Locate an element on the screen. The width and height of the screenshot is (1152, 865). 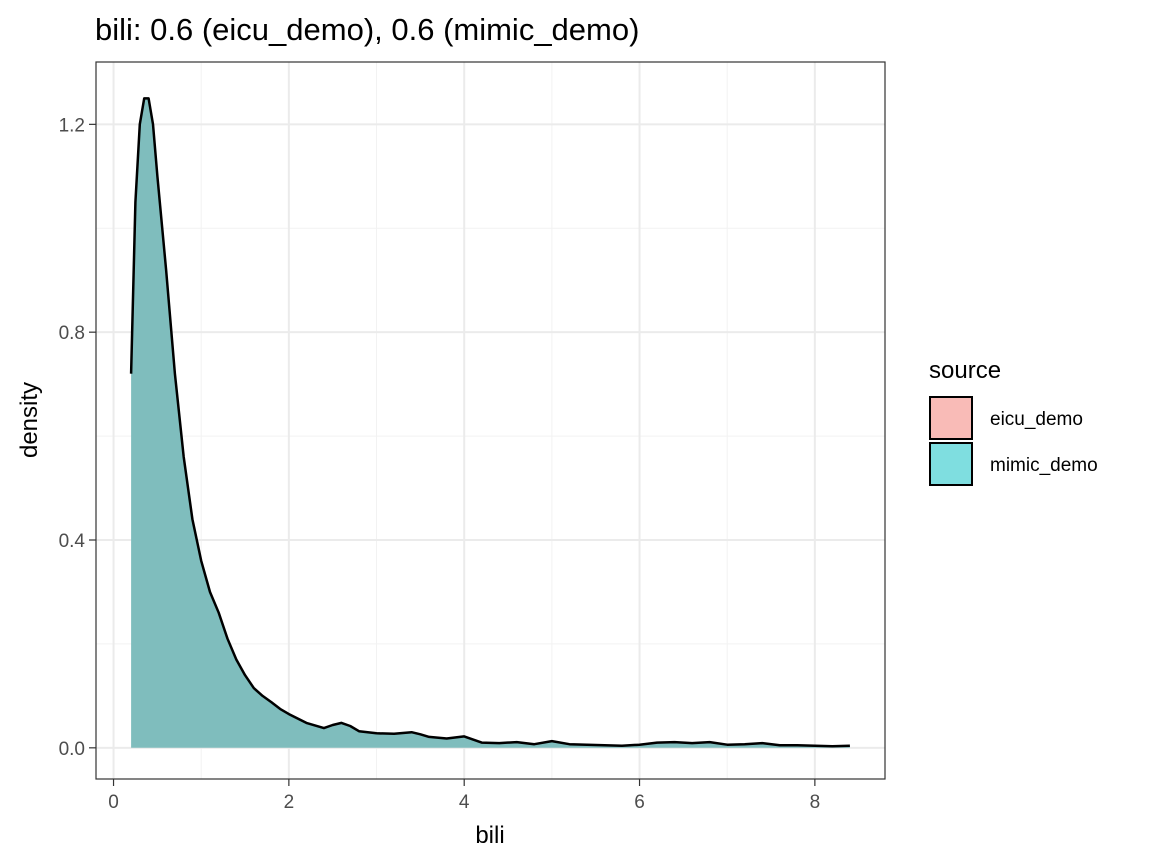
legend: source eicu_demo mimic_demo is located at coordinates (1013, 421).